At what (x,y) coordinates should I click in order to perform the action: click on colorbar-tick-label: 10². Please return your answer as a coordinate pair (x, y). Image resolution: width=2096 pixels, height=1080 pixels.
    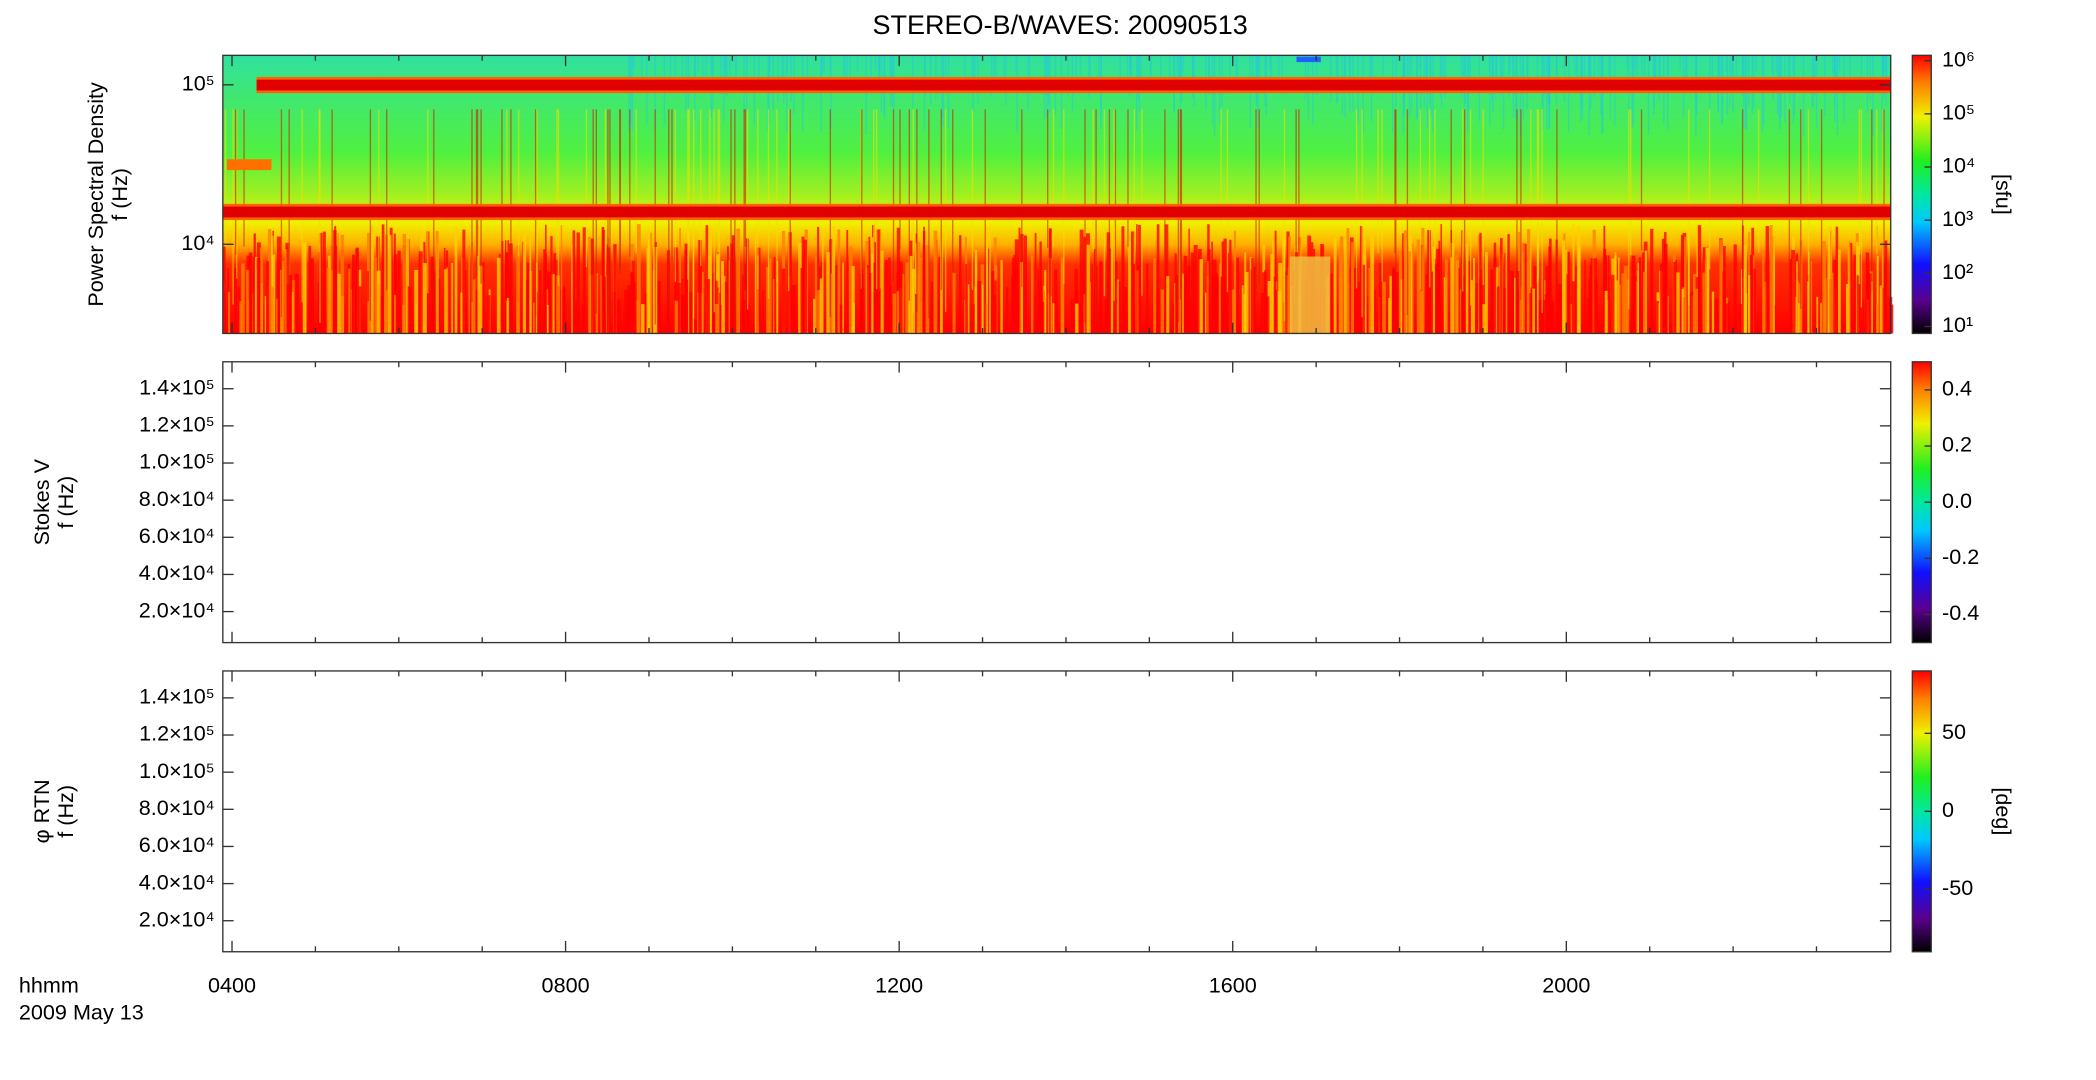
    Looking at the image, I should click on (1957, 271).